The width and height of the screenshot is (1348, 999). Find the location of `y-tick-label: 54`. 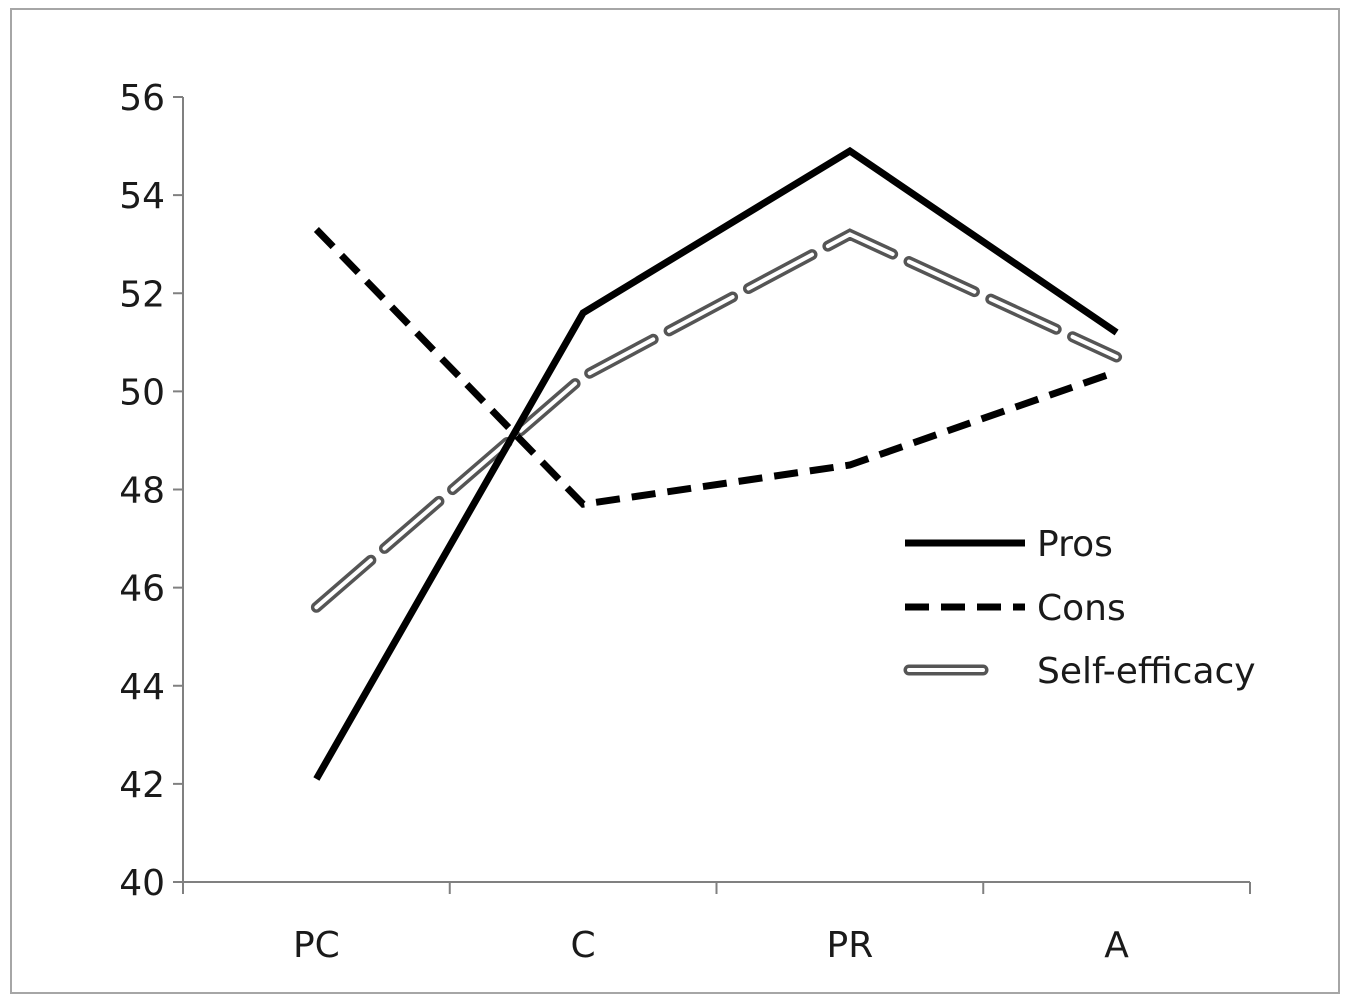

y-tick-label: 54 is located at coordinates (142, 196).